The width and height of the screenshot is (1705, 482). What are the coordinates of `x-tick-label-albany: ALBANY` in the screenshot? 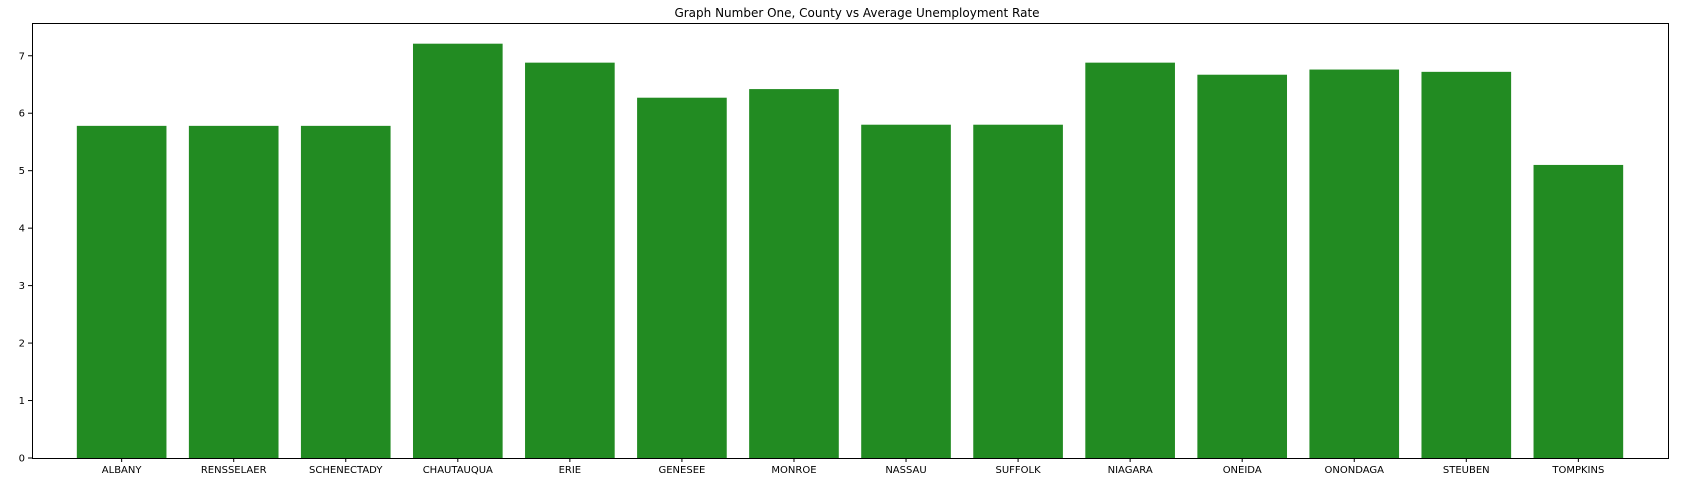 It's located at (122, 470).